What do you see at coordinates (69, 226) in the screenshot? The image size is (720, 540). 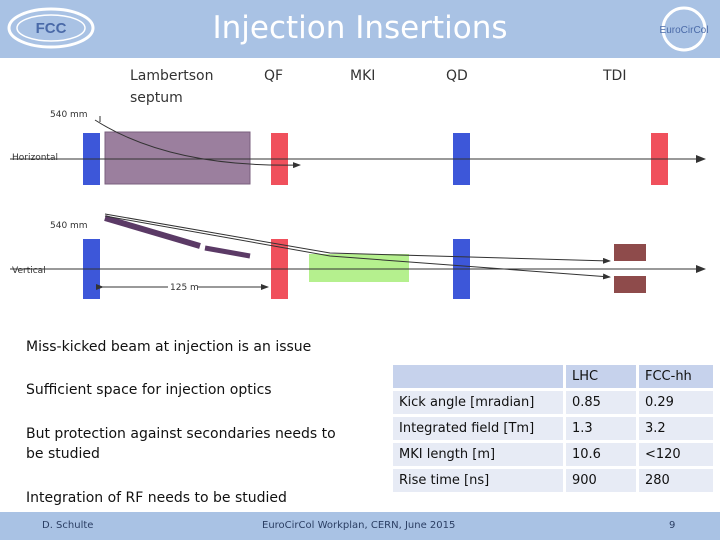 I see `label-dist-vertical: 540 mm` at bounding box center [69, 226].